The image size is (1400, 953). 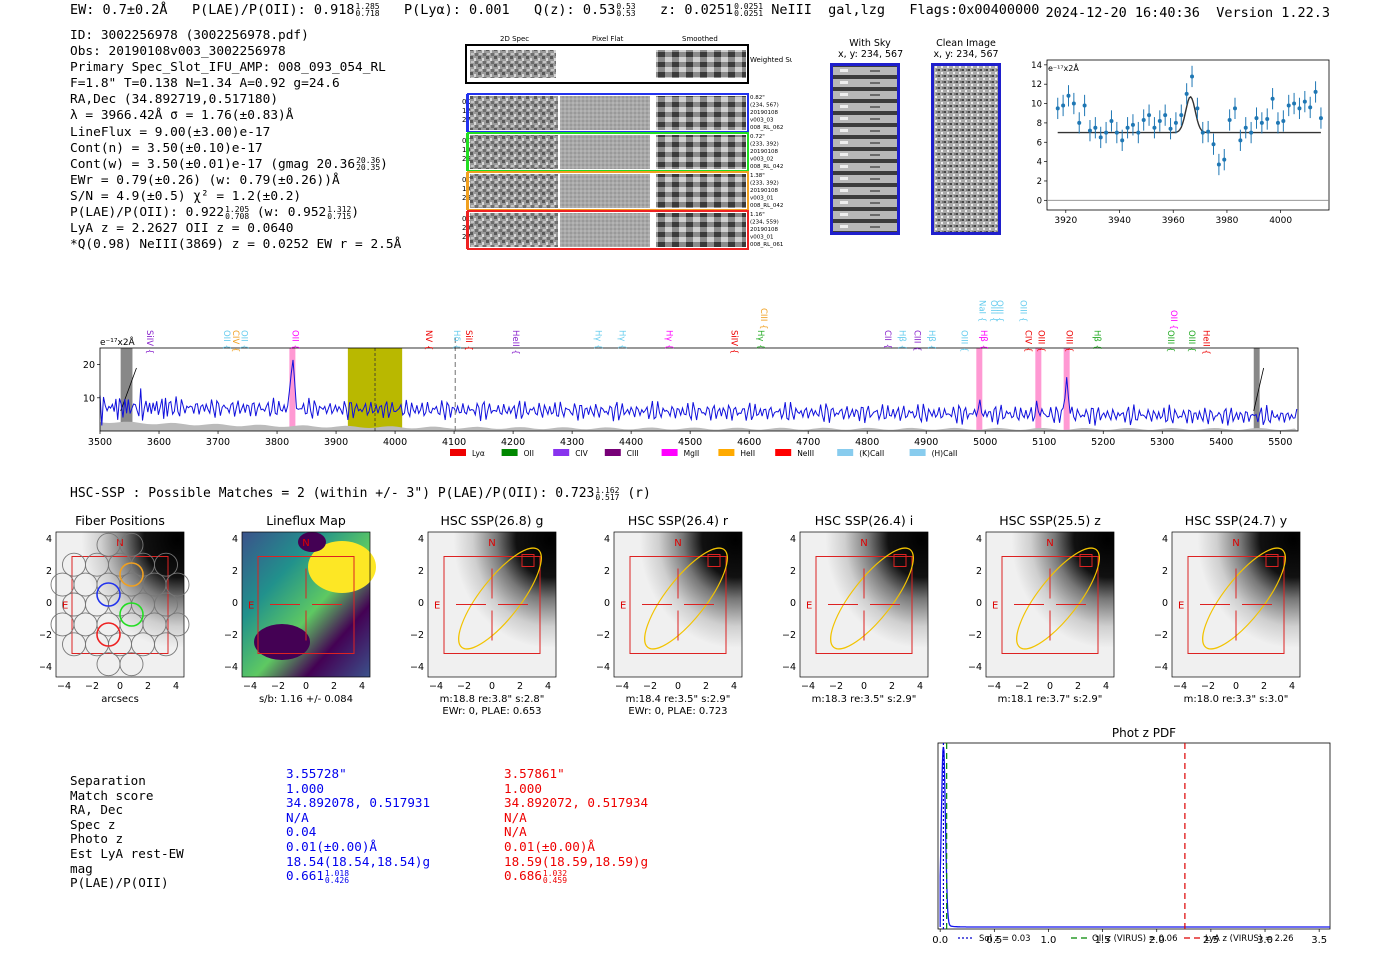 I want to click on panel-y-tick: −2, so click(x=417, y=635).